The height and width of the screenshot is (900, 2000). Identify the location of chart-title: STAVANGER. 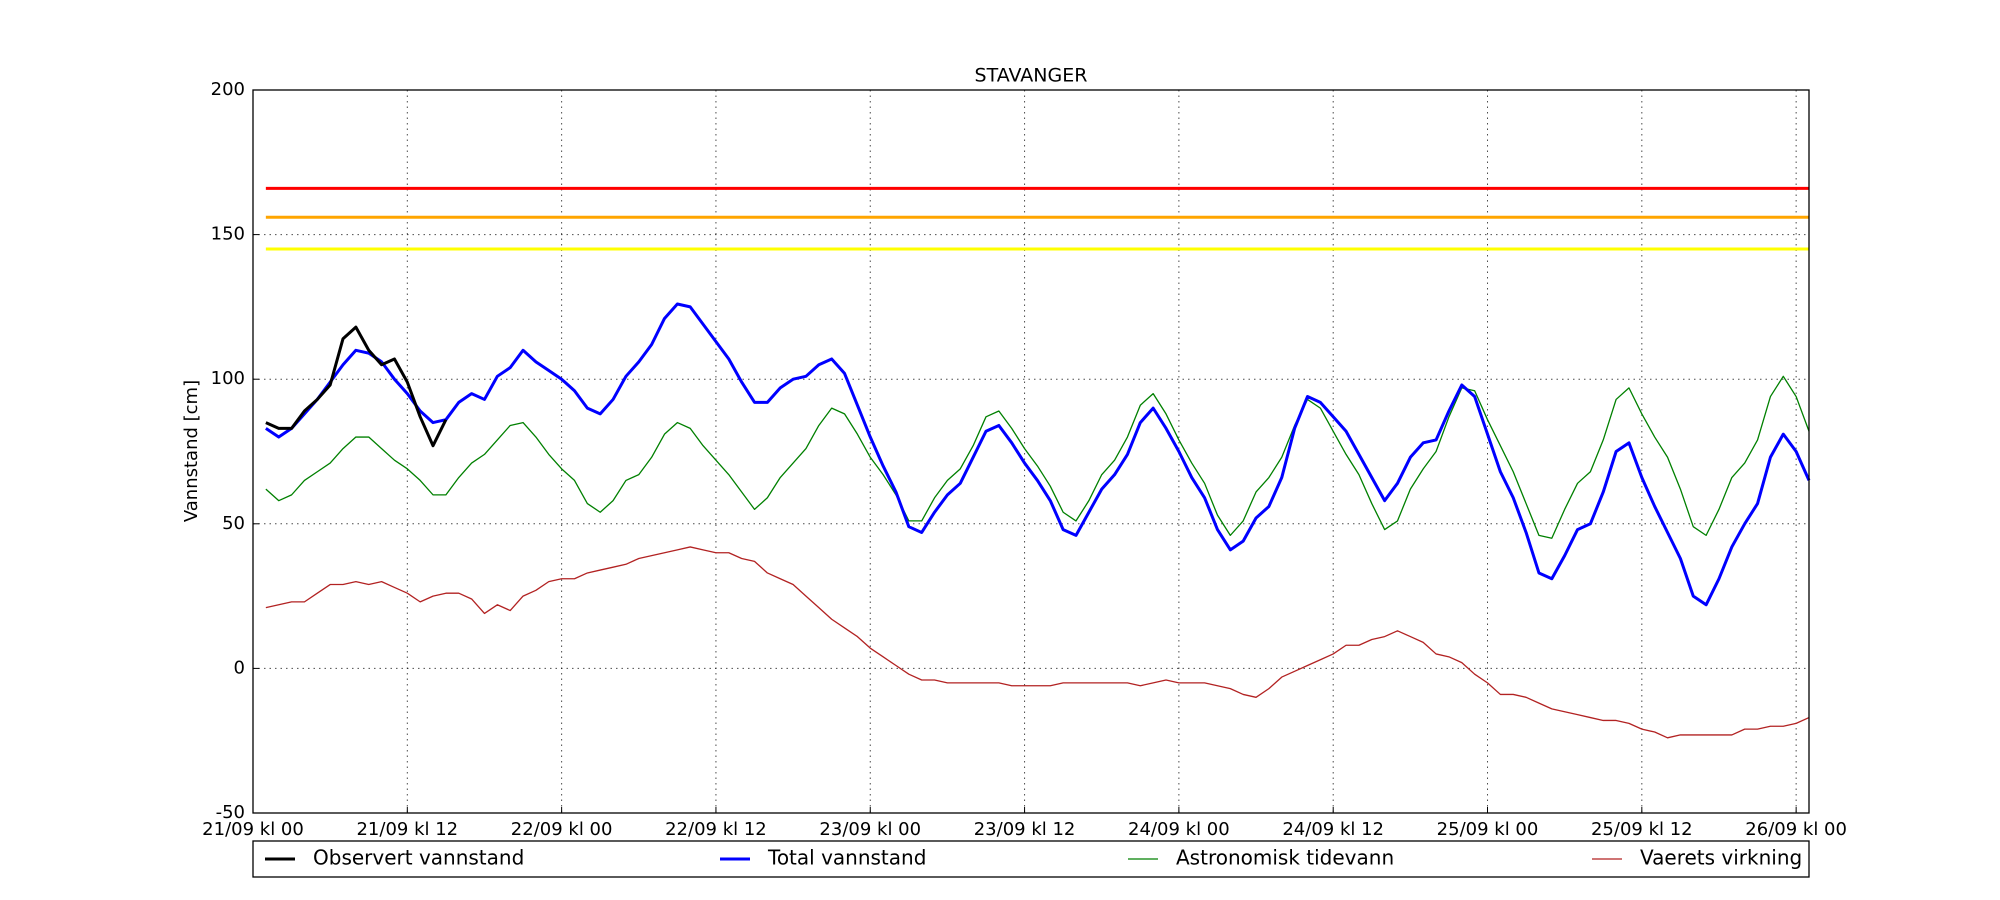
(1031, 76).